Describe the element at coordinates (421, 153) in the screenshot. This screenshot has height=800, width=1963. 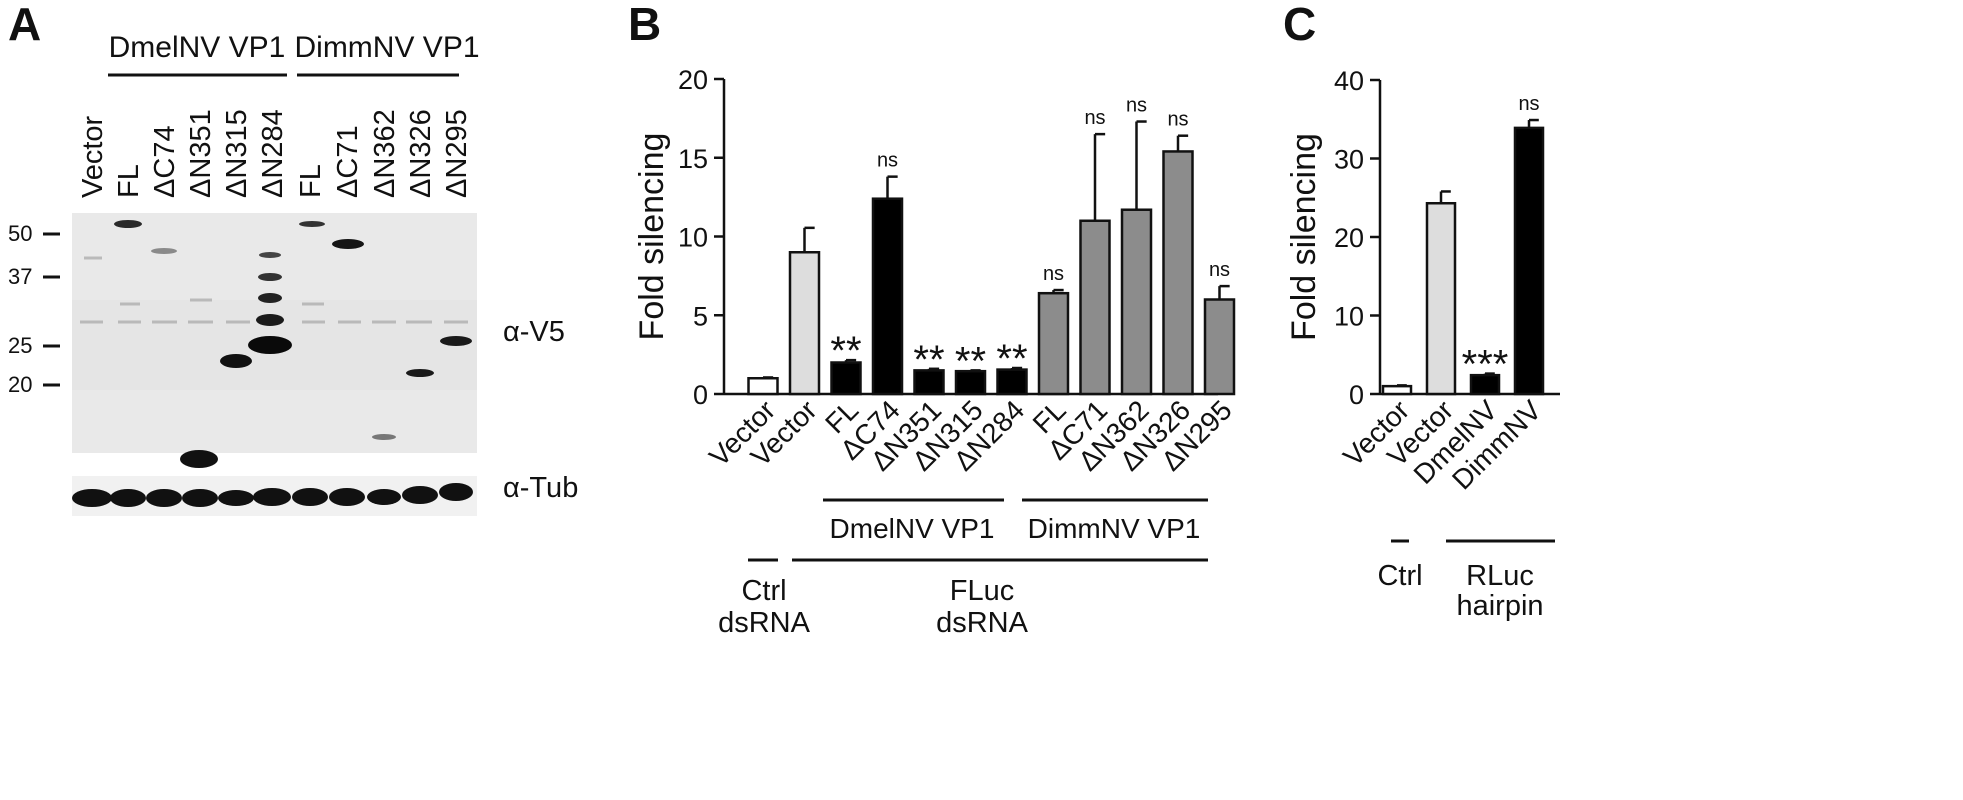
I see `blot-lane-label-10-dn326: ΔN326` at that location.